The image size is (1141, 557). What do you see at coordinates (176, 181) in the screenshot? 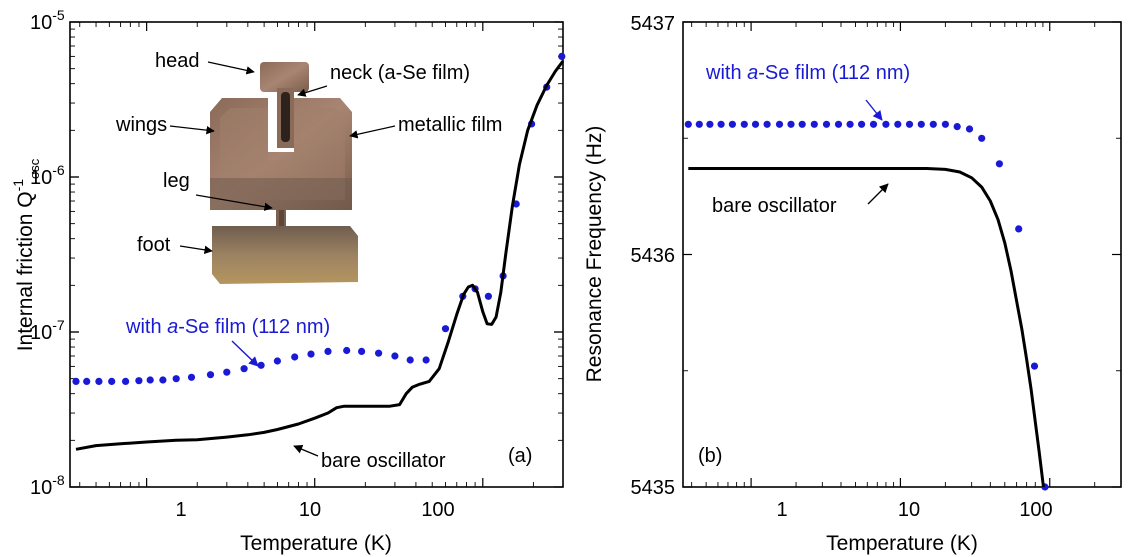
I see `label-leg: leg` at bounding box center [176, 181].